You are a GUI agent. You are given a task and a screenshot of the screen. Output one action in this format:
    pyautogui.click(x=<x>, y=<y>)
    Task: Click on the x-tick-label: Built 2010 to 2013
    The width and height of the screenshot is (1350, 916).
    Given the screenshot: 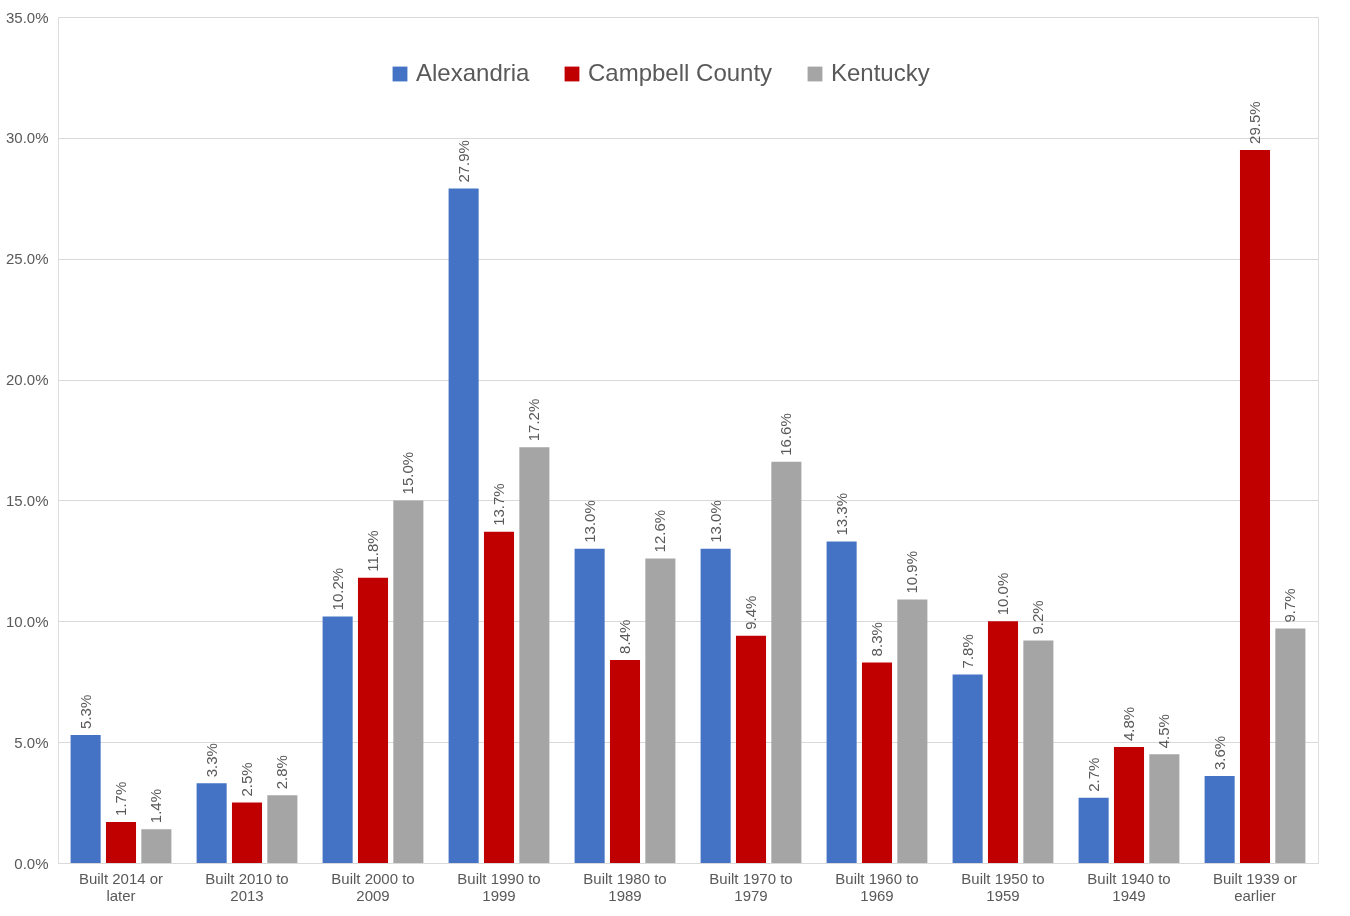 What is the action you would take?
    pyautogui.click(x=247, y=886)
    